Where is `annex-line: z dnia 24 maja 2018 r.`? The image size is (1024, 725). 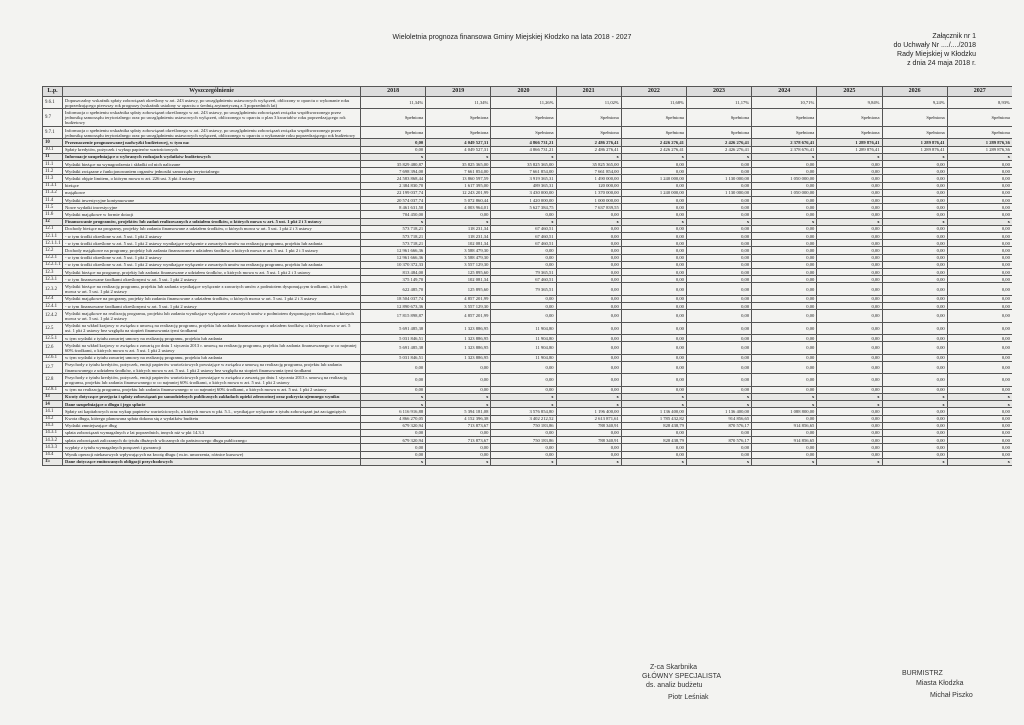
annex-line: z dnia 24 maja 2018 r. is located at coordinates (941, 63).